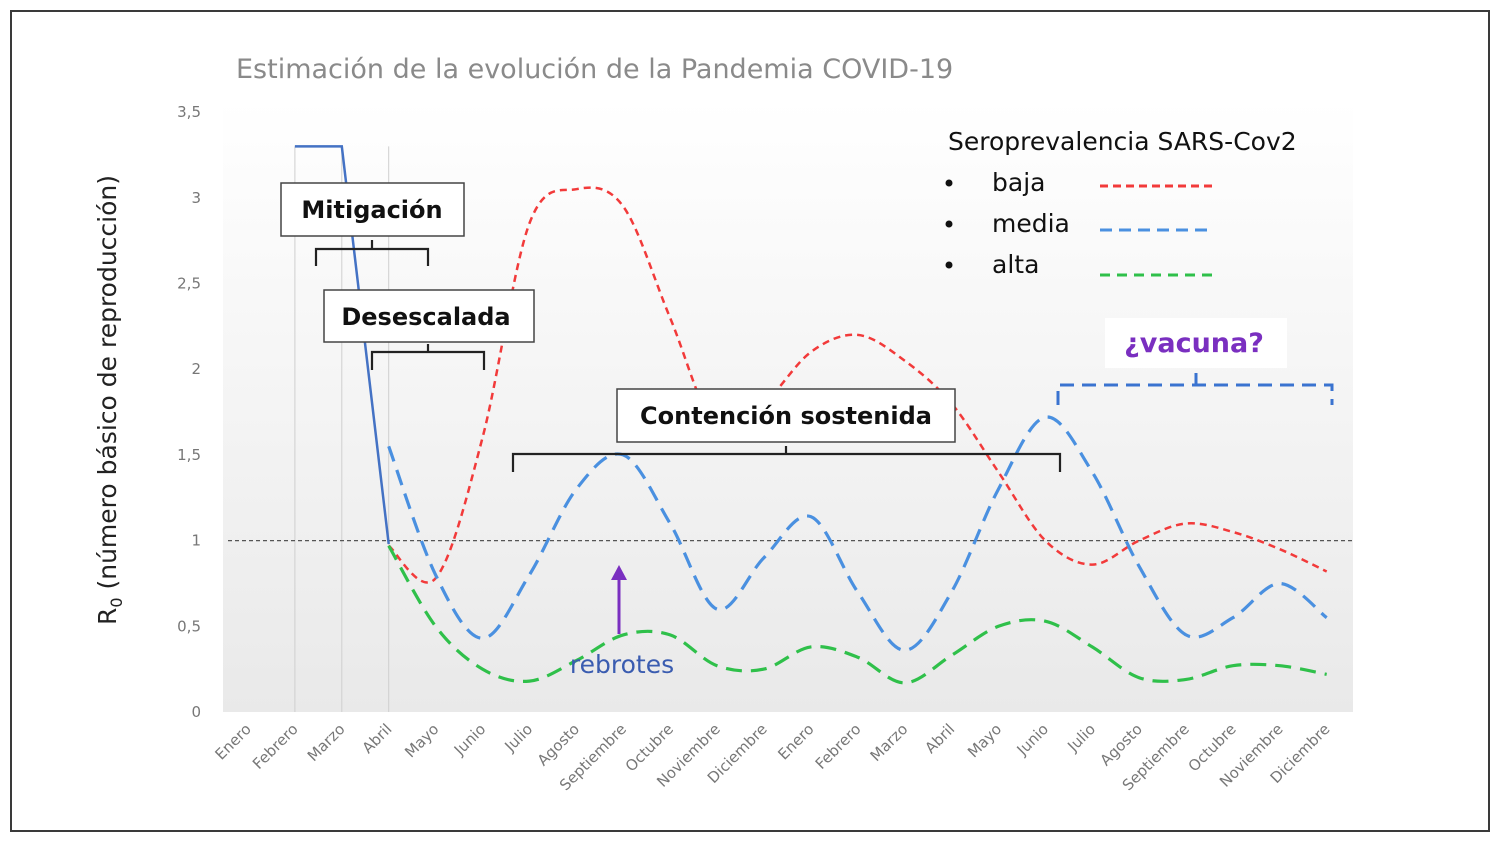 Image resolution: width=1501 pixels, height=844 pixels. Describe the element at coordinates (107, 616) in the screenshot. I see `y-axis-label-main: R` at that location.